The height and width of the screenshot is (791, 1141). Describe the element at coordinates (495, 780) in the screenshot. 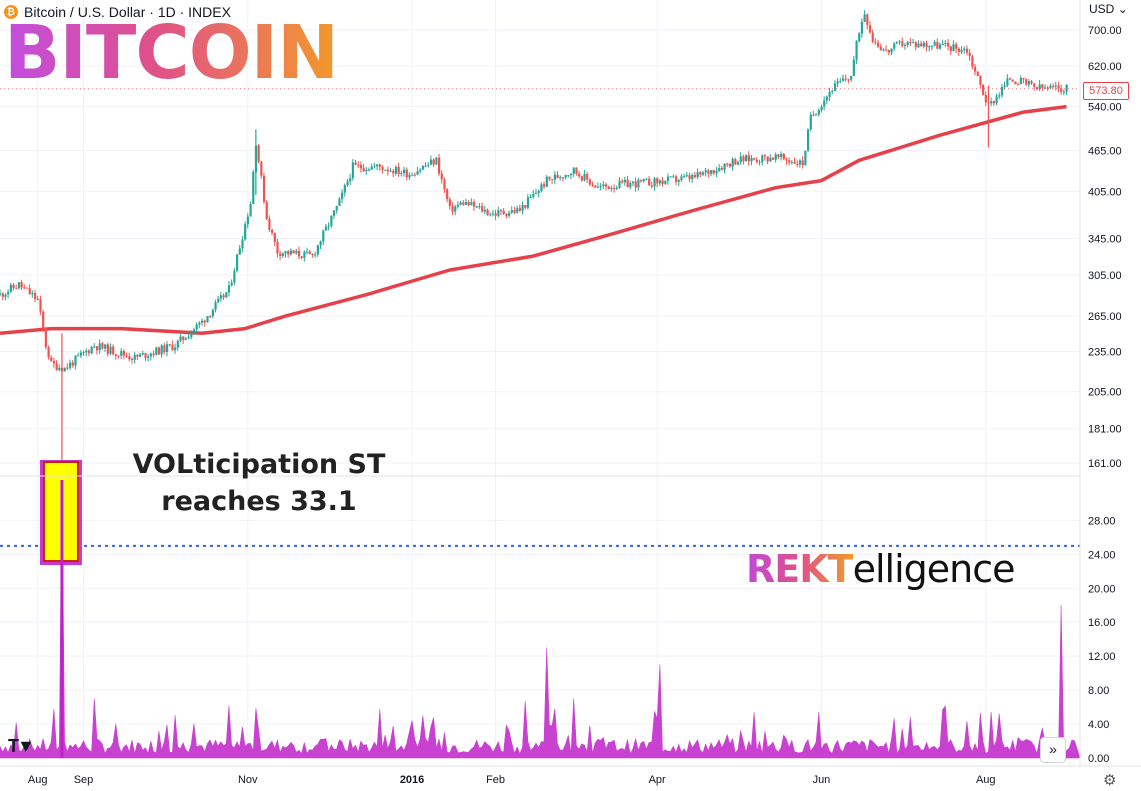

I see `x-tick-label: Feb` at that location.